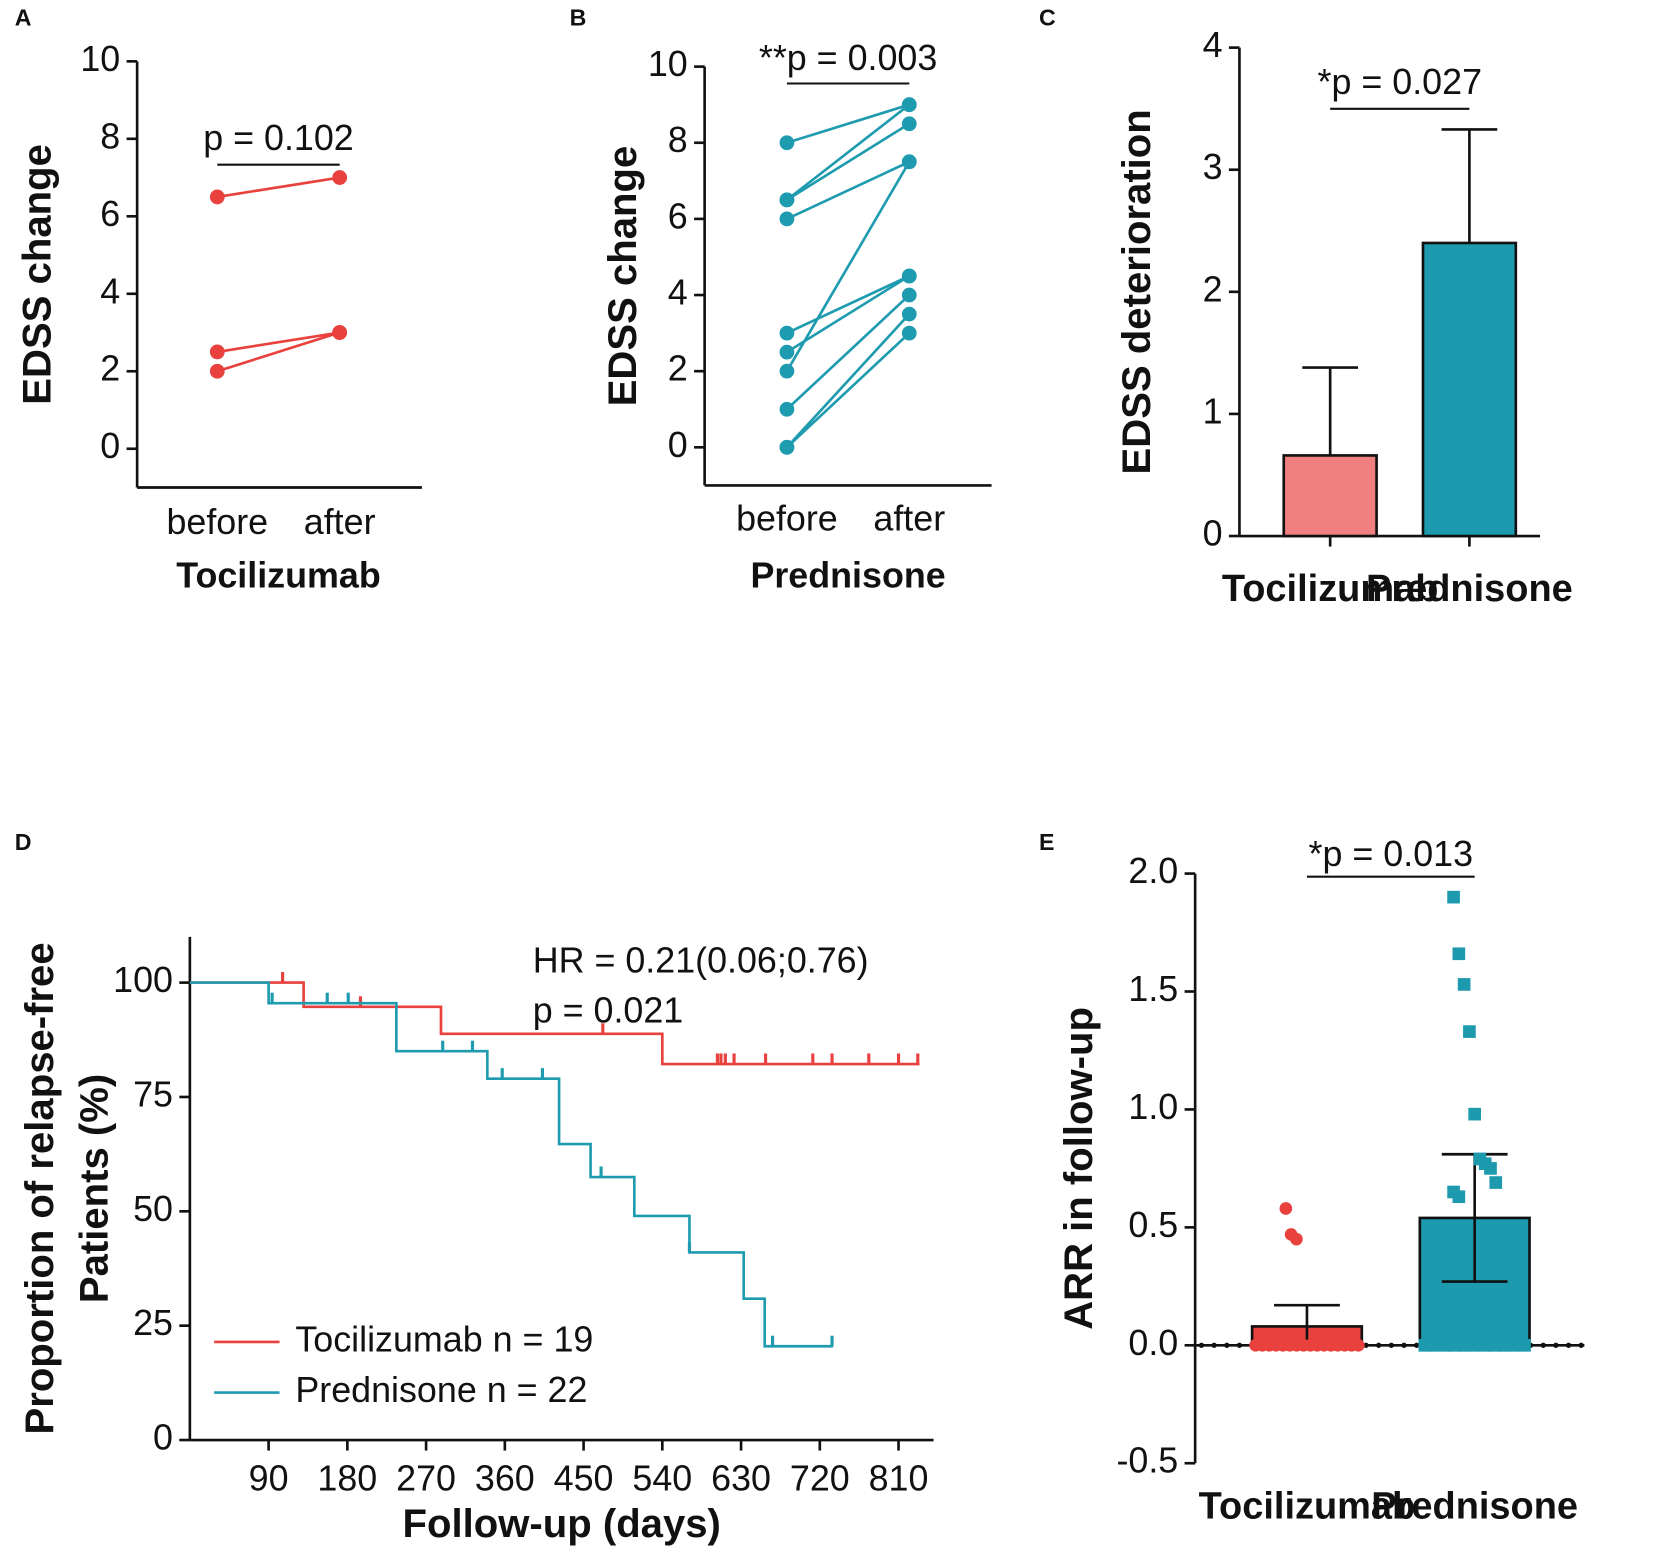 This screenshot has height=1552, width=1654. What do you see at coordinates (110, 291) in the screenshot?
I see `y-tick-label: 4` at bounding box center [110, 291].